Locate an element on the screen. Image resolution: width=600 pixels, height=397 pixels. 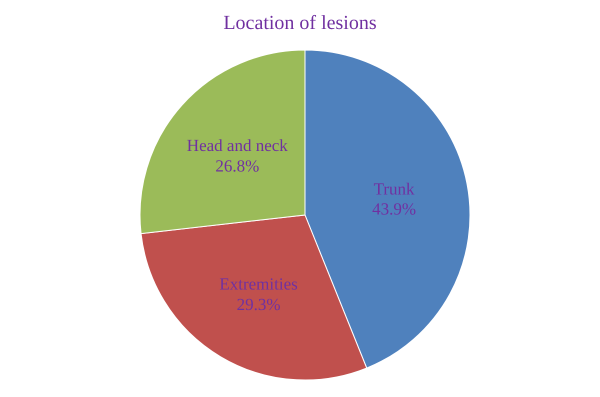
chart-title: Location of lesions is located at coordinates (300, 23).